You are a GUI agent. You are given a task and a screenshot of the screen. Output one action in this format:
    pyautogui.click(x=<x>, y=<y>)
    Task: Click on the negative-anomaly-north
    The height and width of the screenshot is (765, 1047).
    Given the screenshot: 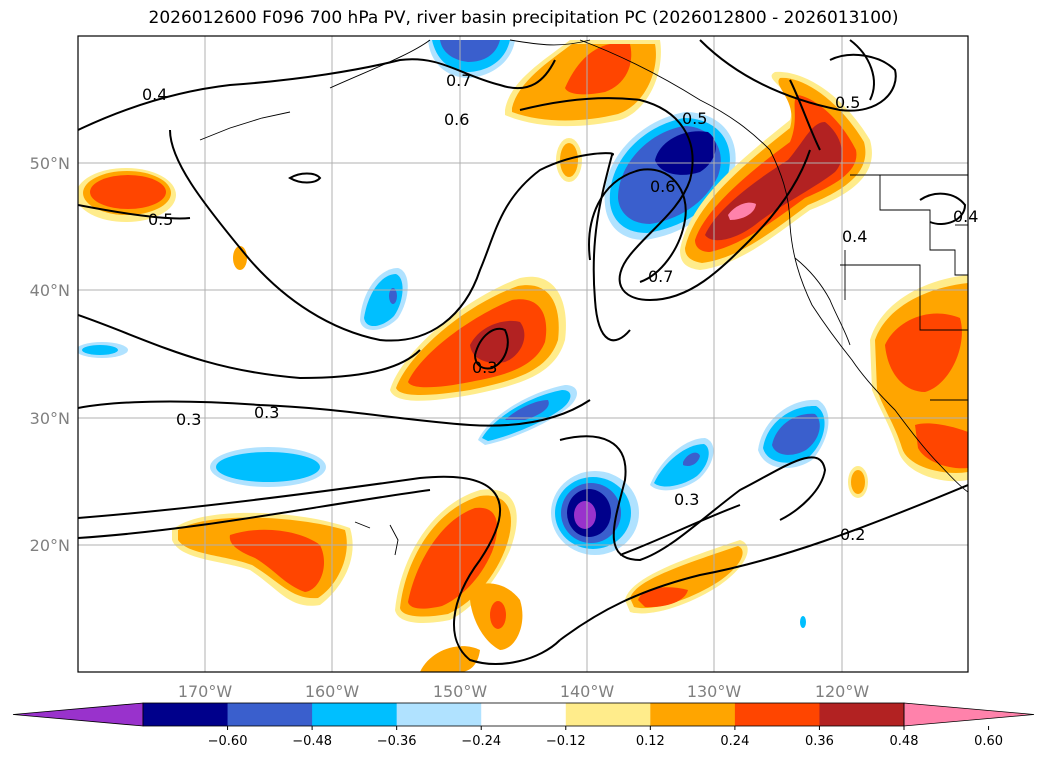 What is the action you would take?
    pyautogui.click(x=471, y=59)
    